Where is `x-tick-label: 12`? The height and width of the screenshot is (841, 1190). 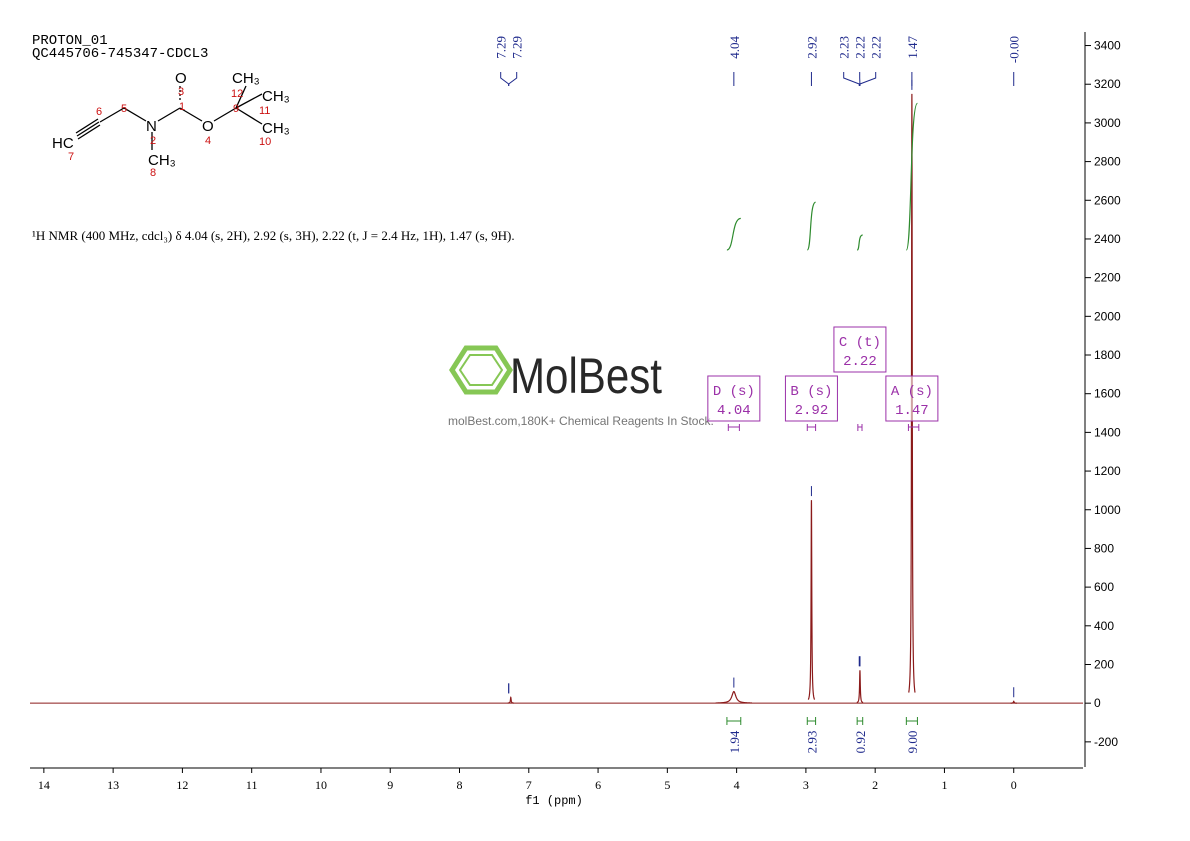 x-tick-label: 12 is located at coordinates (182, 785).